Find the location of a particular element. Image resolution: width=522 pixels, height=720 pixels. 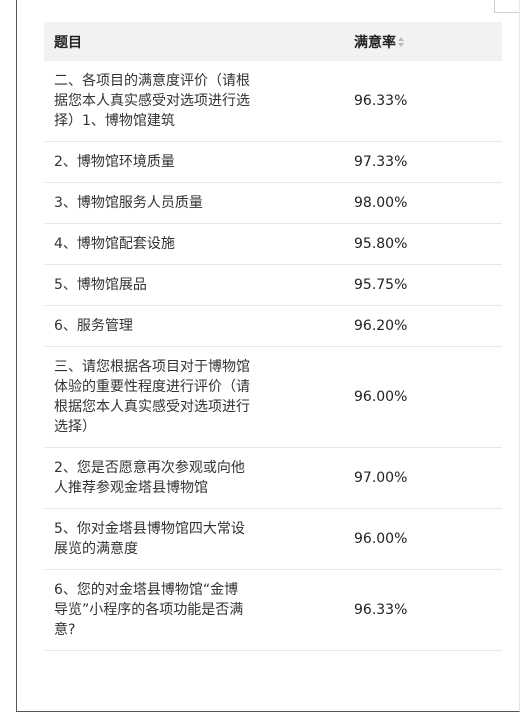

table-row: 2、您是否愿意再次参观或向他人推荐参观金塔县博物馆 97.00% is located at coordinates (273, 478).